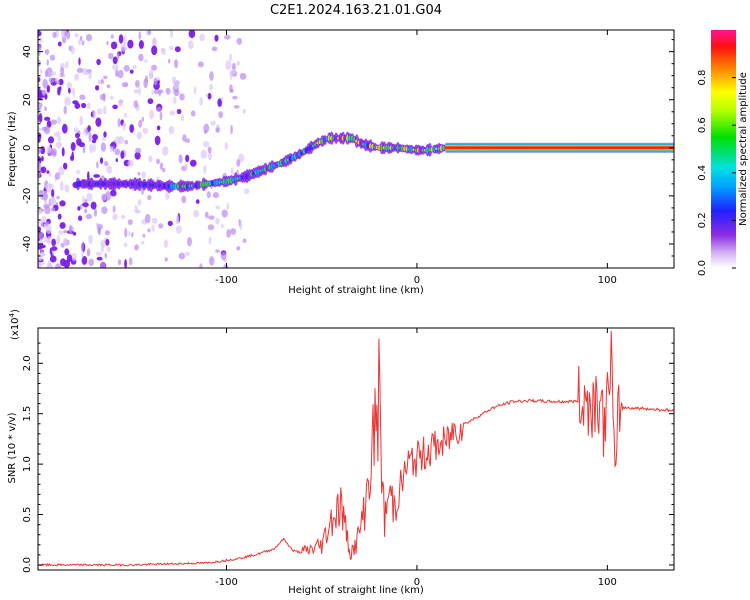  I want to click on spectrogram-ytick-label: 0, so click(27, 148).